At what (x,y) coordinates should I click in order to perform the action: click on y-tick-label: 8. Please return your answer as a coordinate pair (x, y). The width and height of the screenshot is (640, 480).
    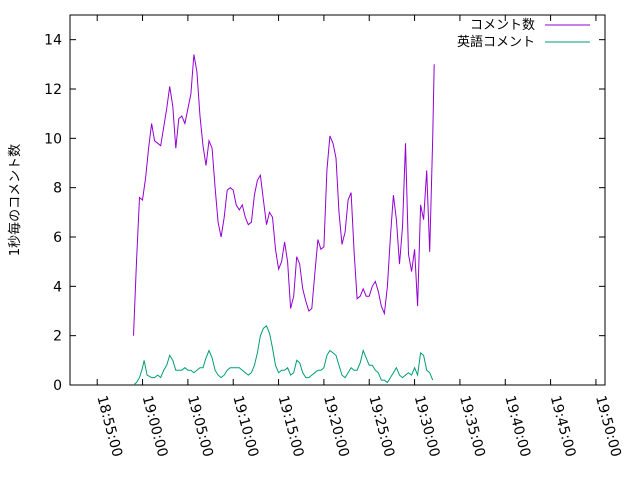
    Looking at the image, I should click on (57, 189).